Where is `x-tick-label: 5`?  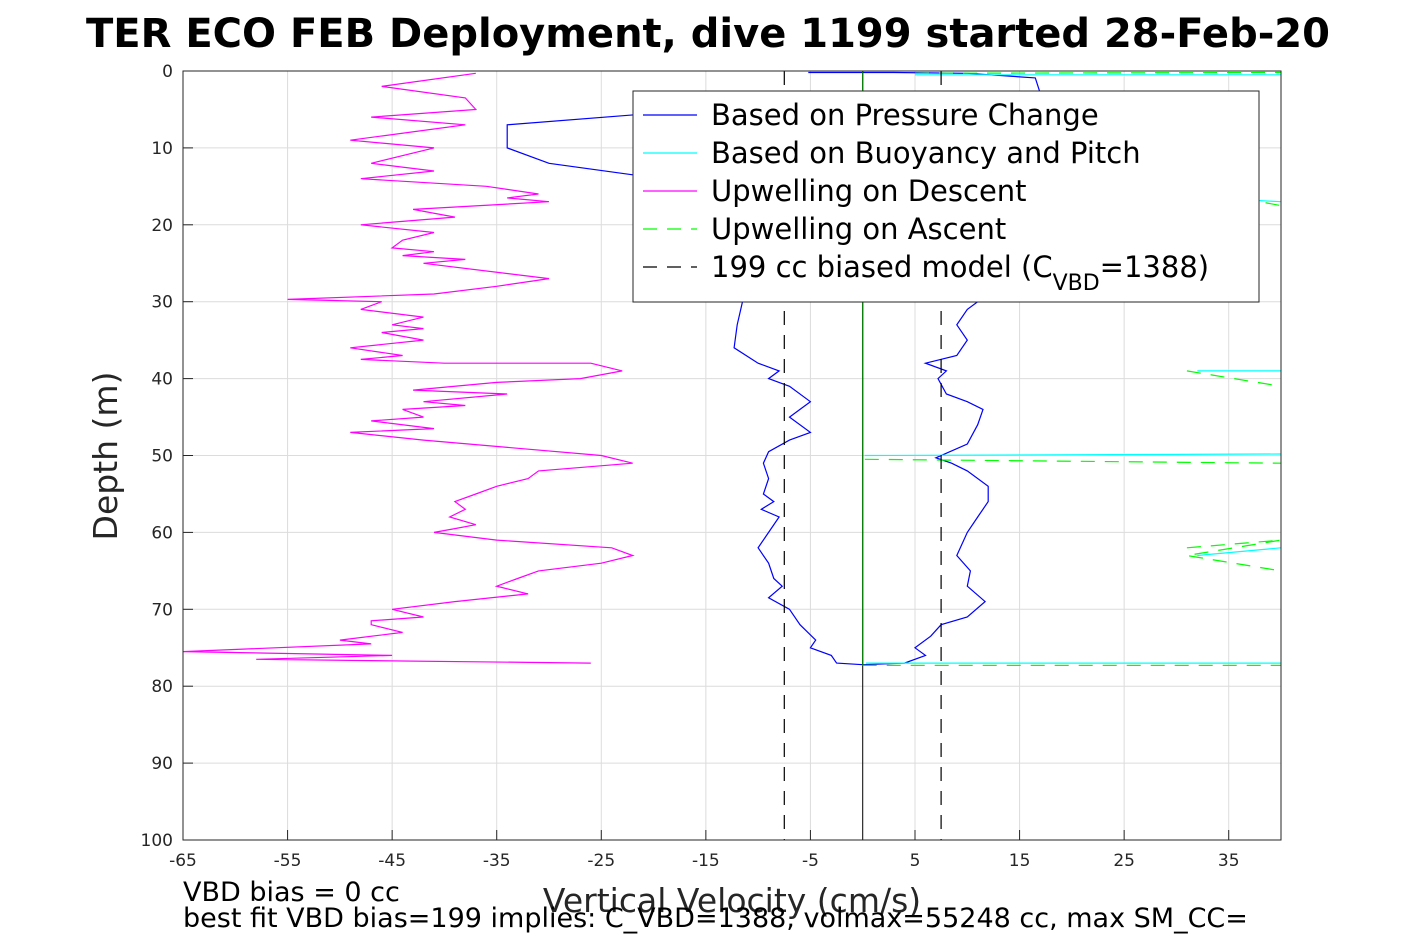
x-tick-label: 5 is located at coordinates (915, 861).